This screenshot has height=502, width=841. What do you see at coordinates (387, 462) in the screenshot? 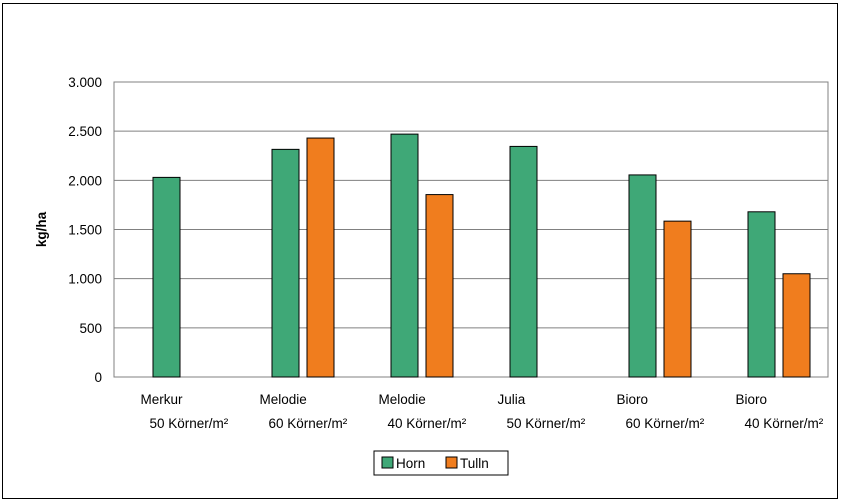
I see `legend-swatch-horn` at bounding box center [387, 462].